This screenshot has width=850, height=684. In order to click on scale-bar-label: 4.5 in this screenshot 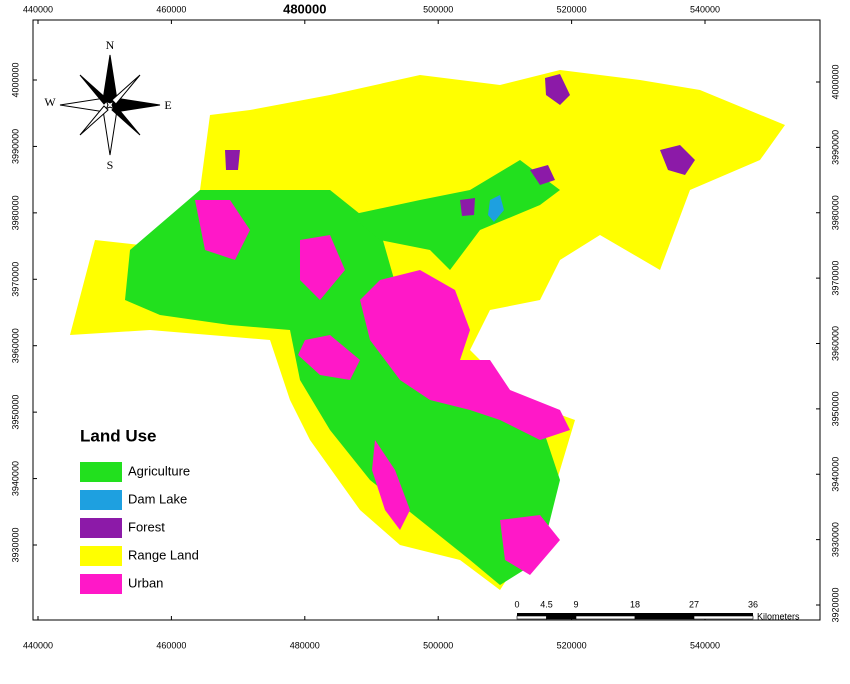, I will do `click(546, 604)`.